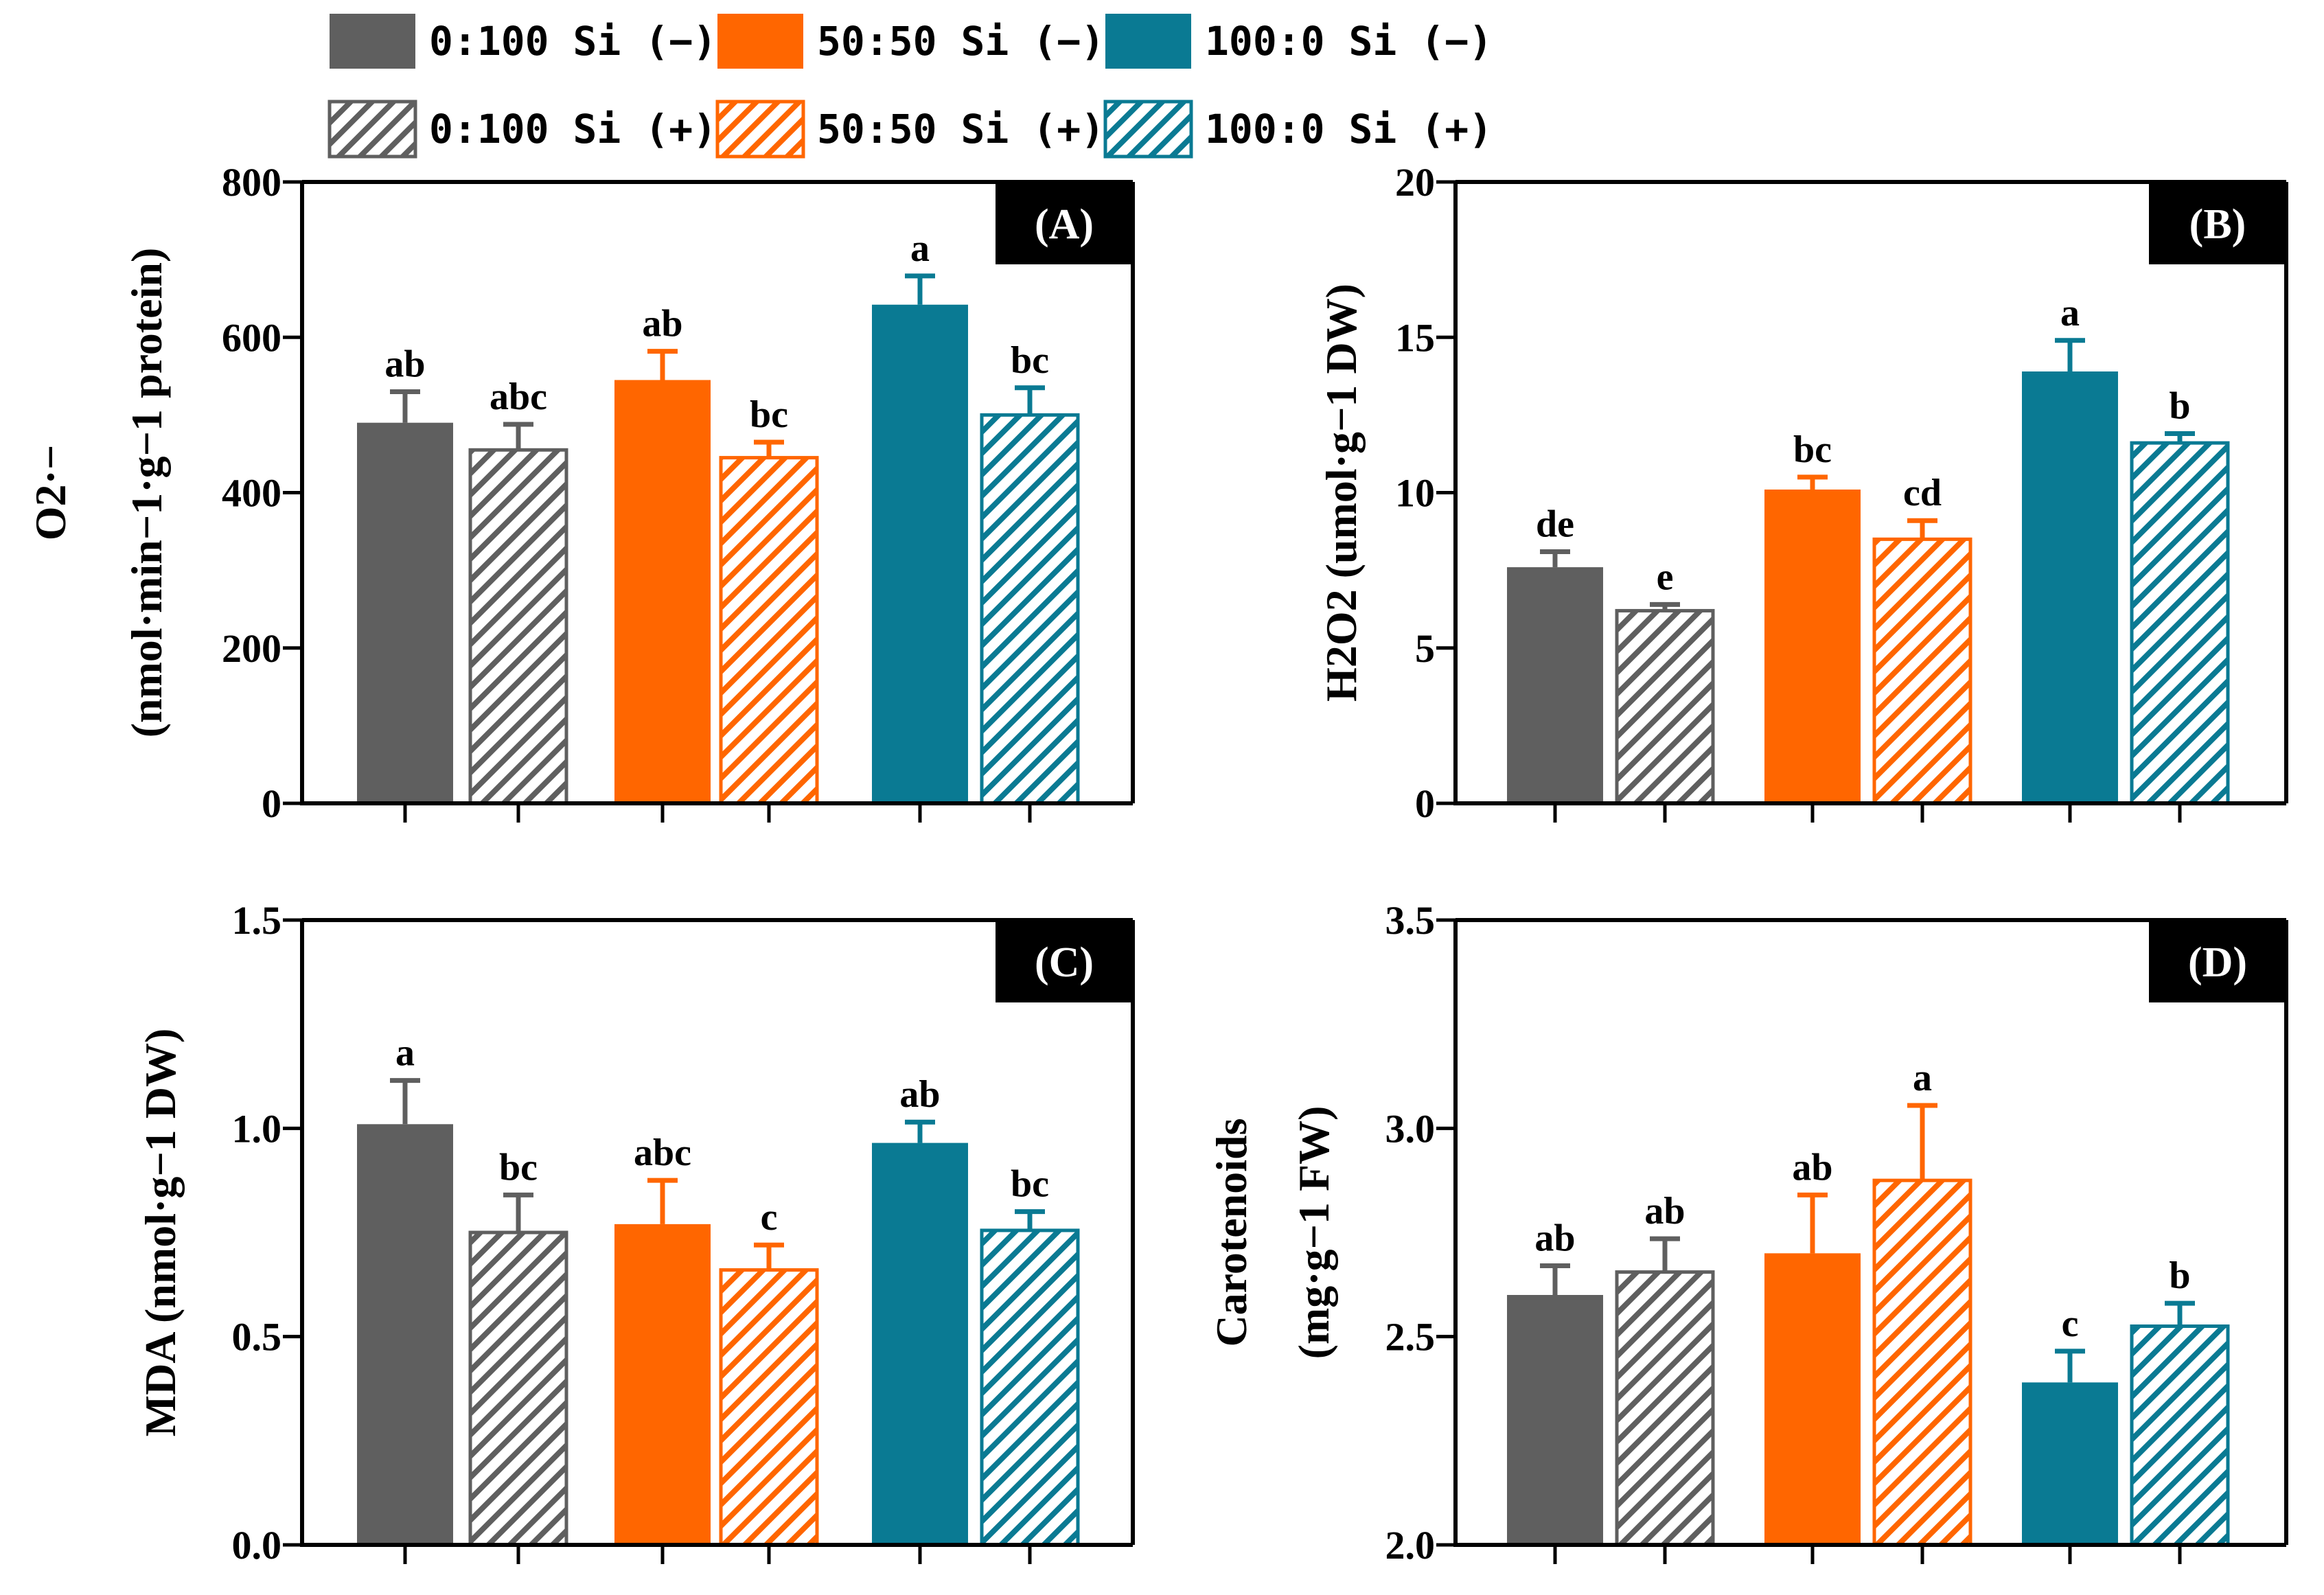 The width and height of the screenshot is (2324, 1595). Describe the element at coordinates (1425, 648) in the screenshot. I see `y-tick-label: 5` at that location.